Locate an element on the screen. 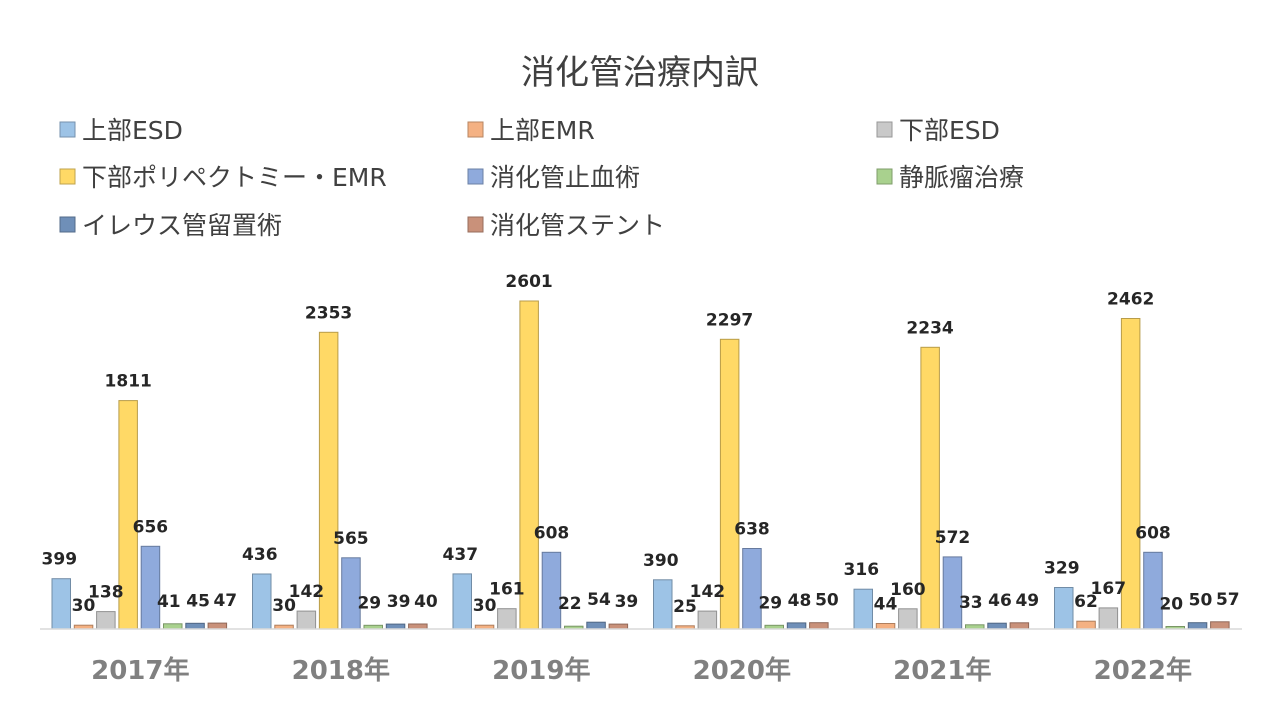 The image size is (1280, 720). data-label: 46 is located at coordinates (1000, 601).